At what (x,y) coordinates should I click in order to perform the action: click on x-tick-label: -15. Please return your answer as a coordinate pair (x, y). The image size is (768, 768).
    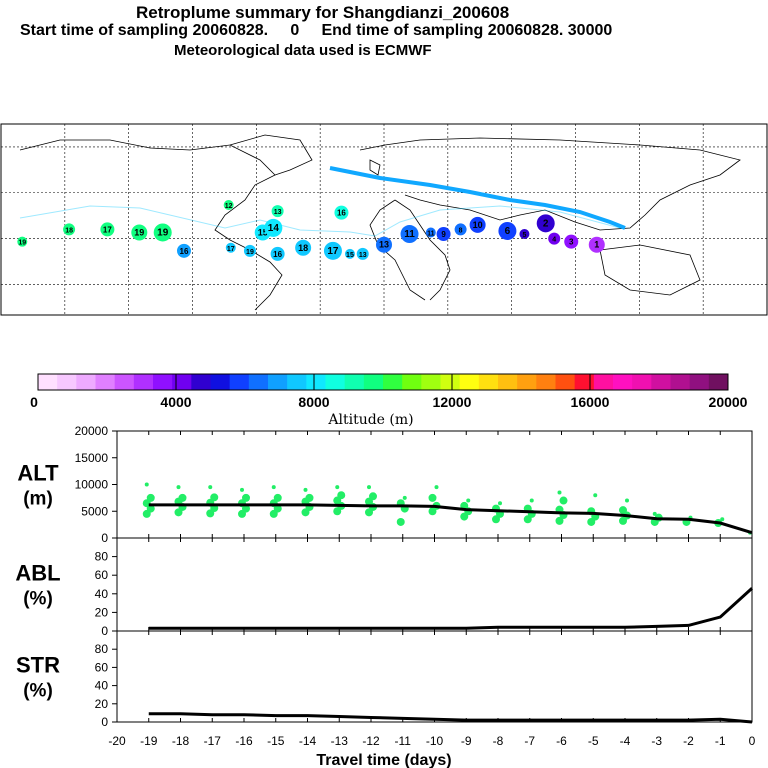
    Looking at the image, I should click on (276, 741).